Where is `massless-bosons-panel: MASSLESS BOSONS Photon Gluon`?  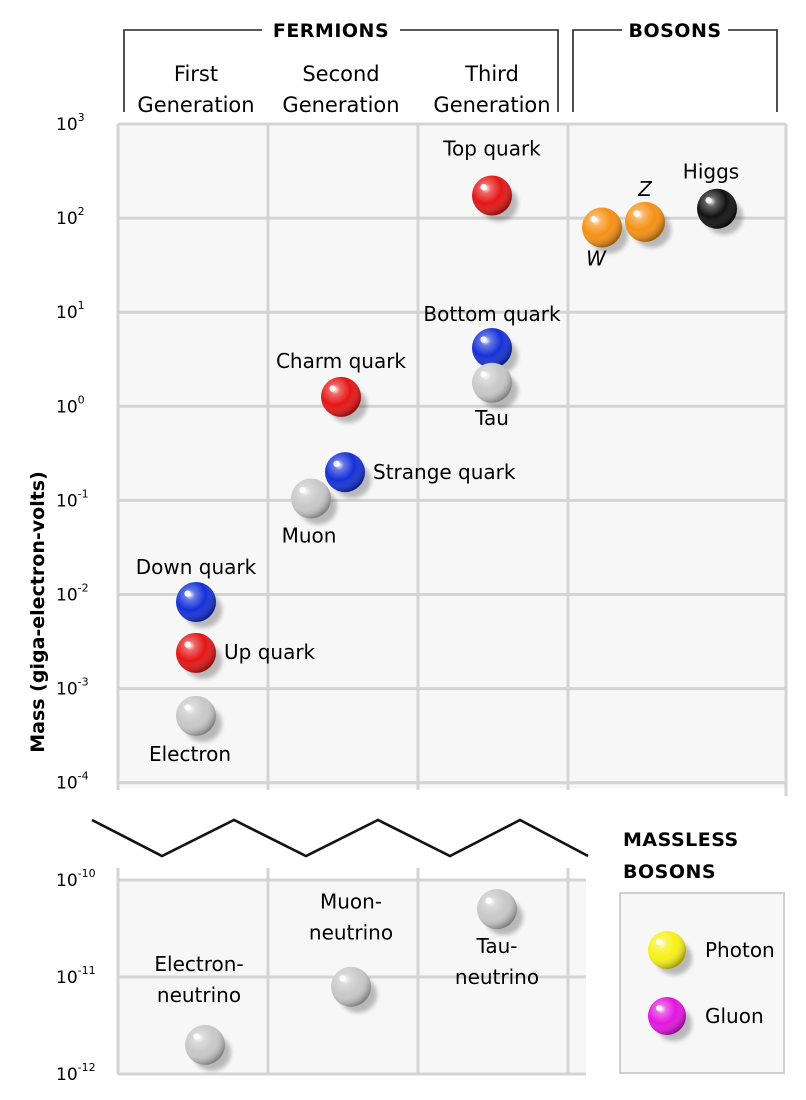
massless-bosons-panel: MASSLESS BOSONS Photon Gluon is located at coordinates (702, 951).